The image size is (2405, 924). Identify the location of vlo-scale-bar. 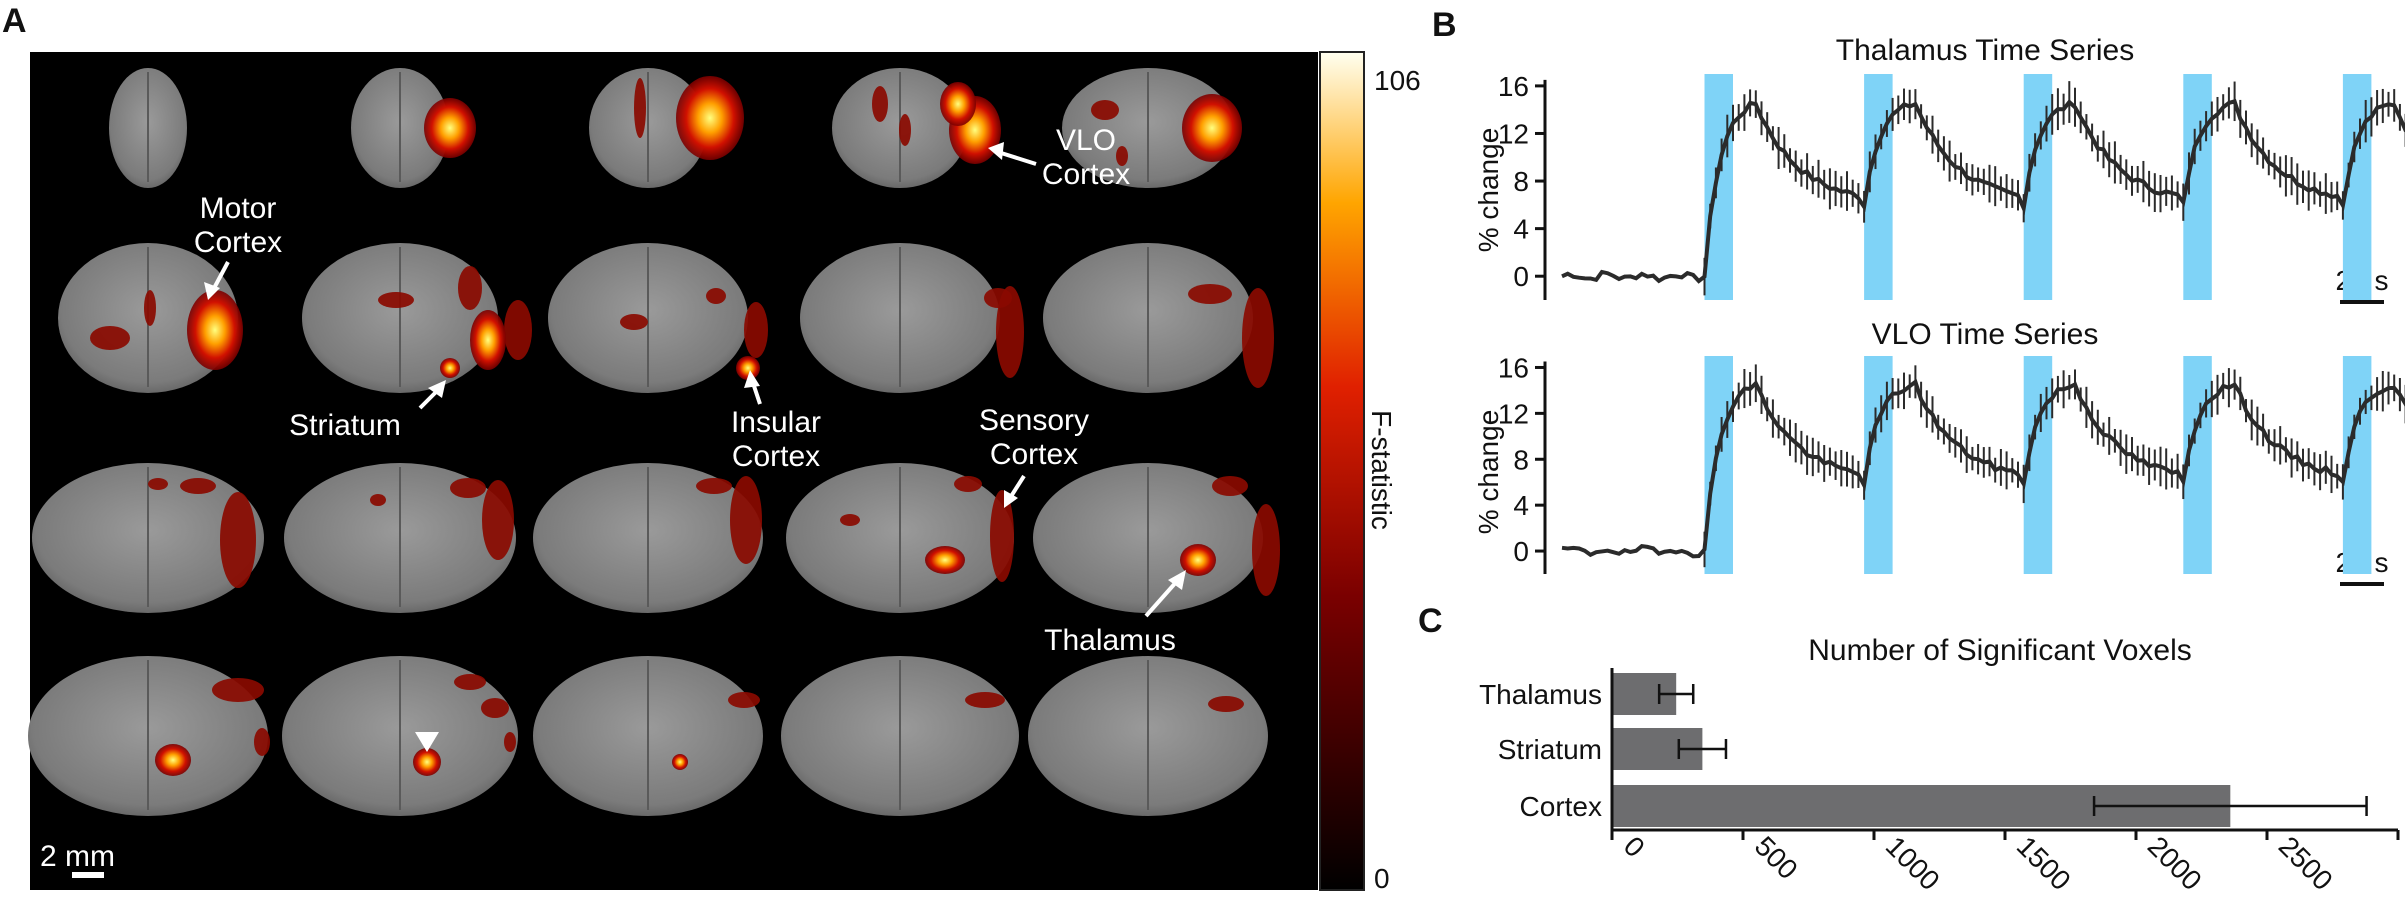
(2362, 584).